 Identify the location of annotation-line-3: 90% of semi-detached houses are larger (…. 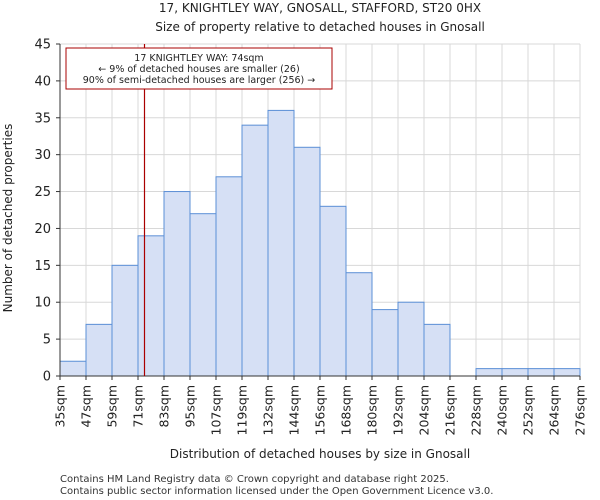
(199, 80).